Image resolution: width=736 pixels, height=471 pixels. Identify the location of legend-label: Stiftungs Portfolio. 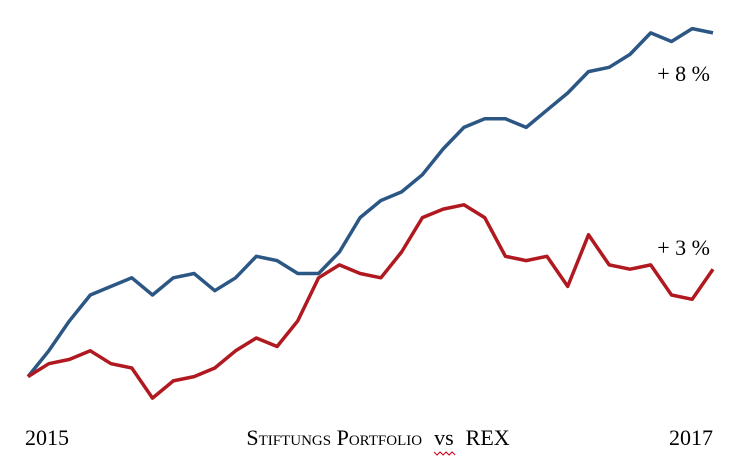
(334, 437).